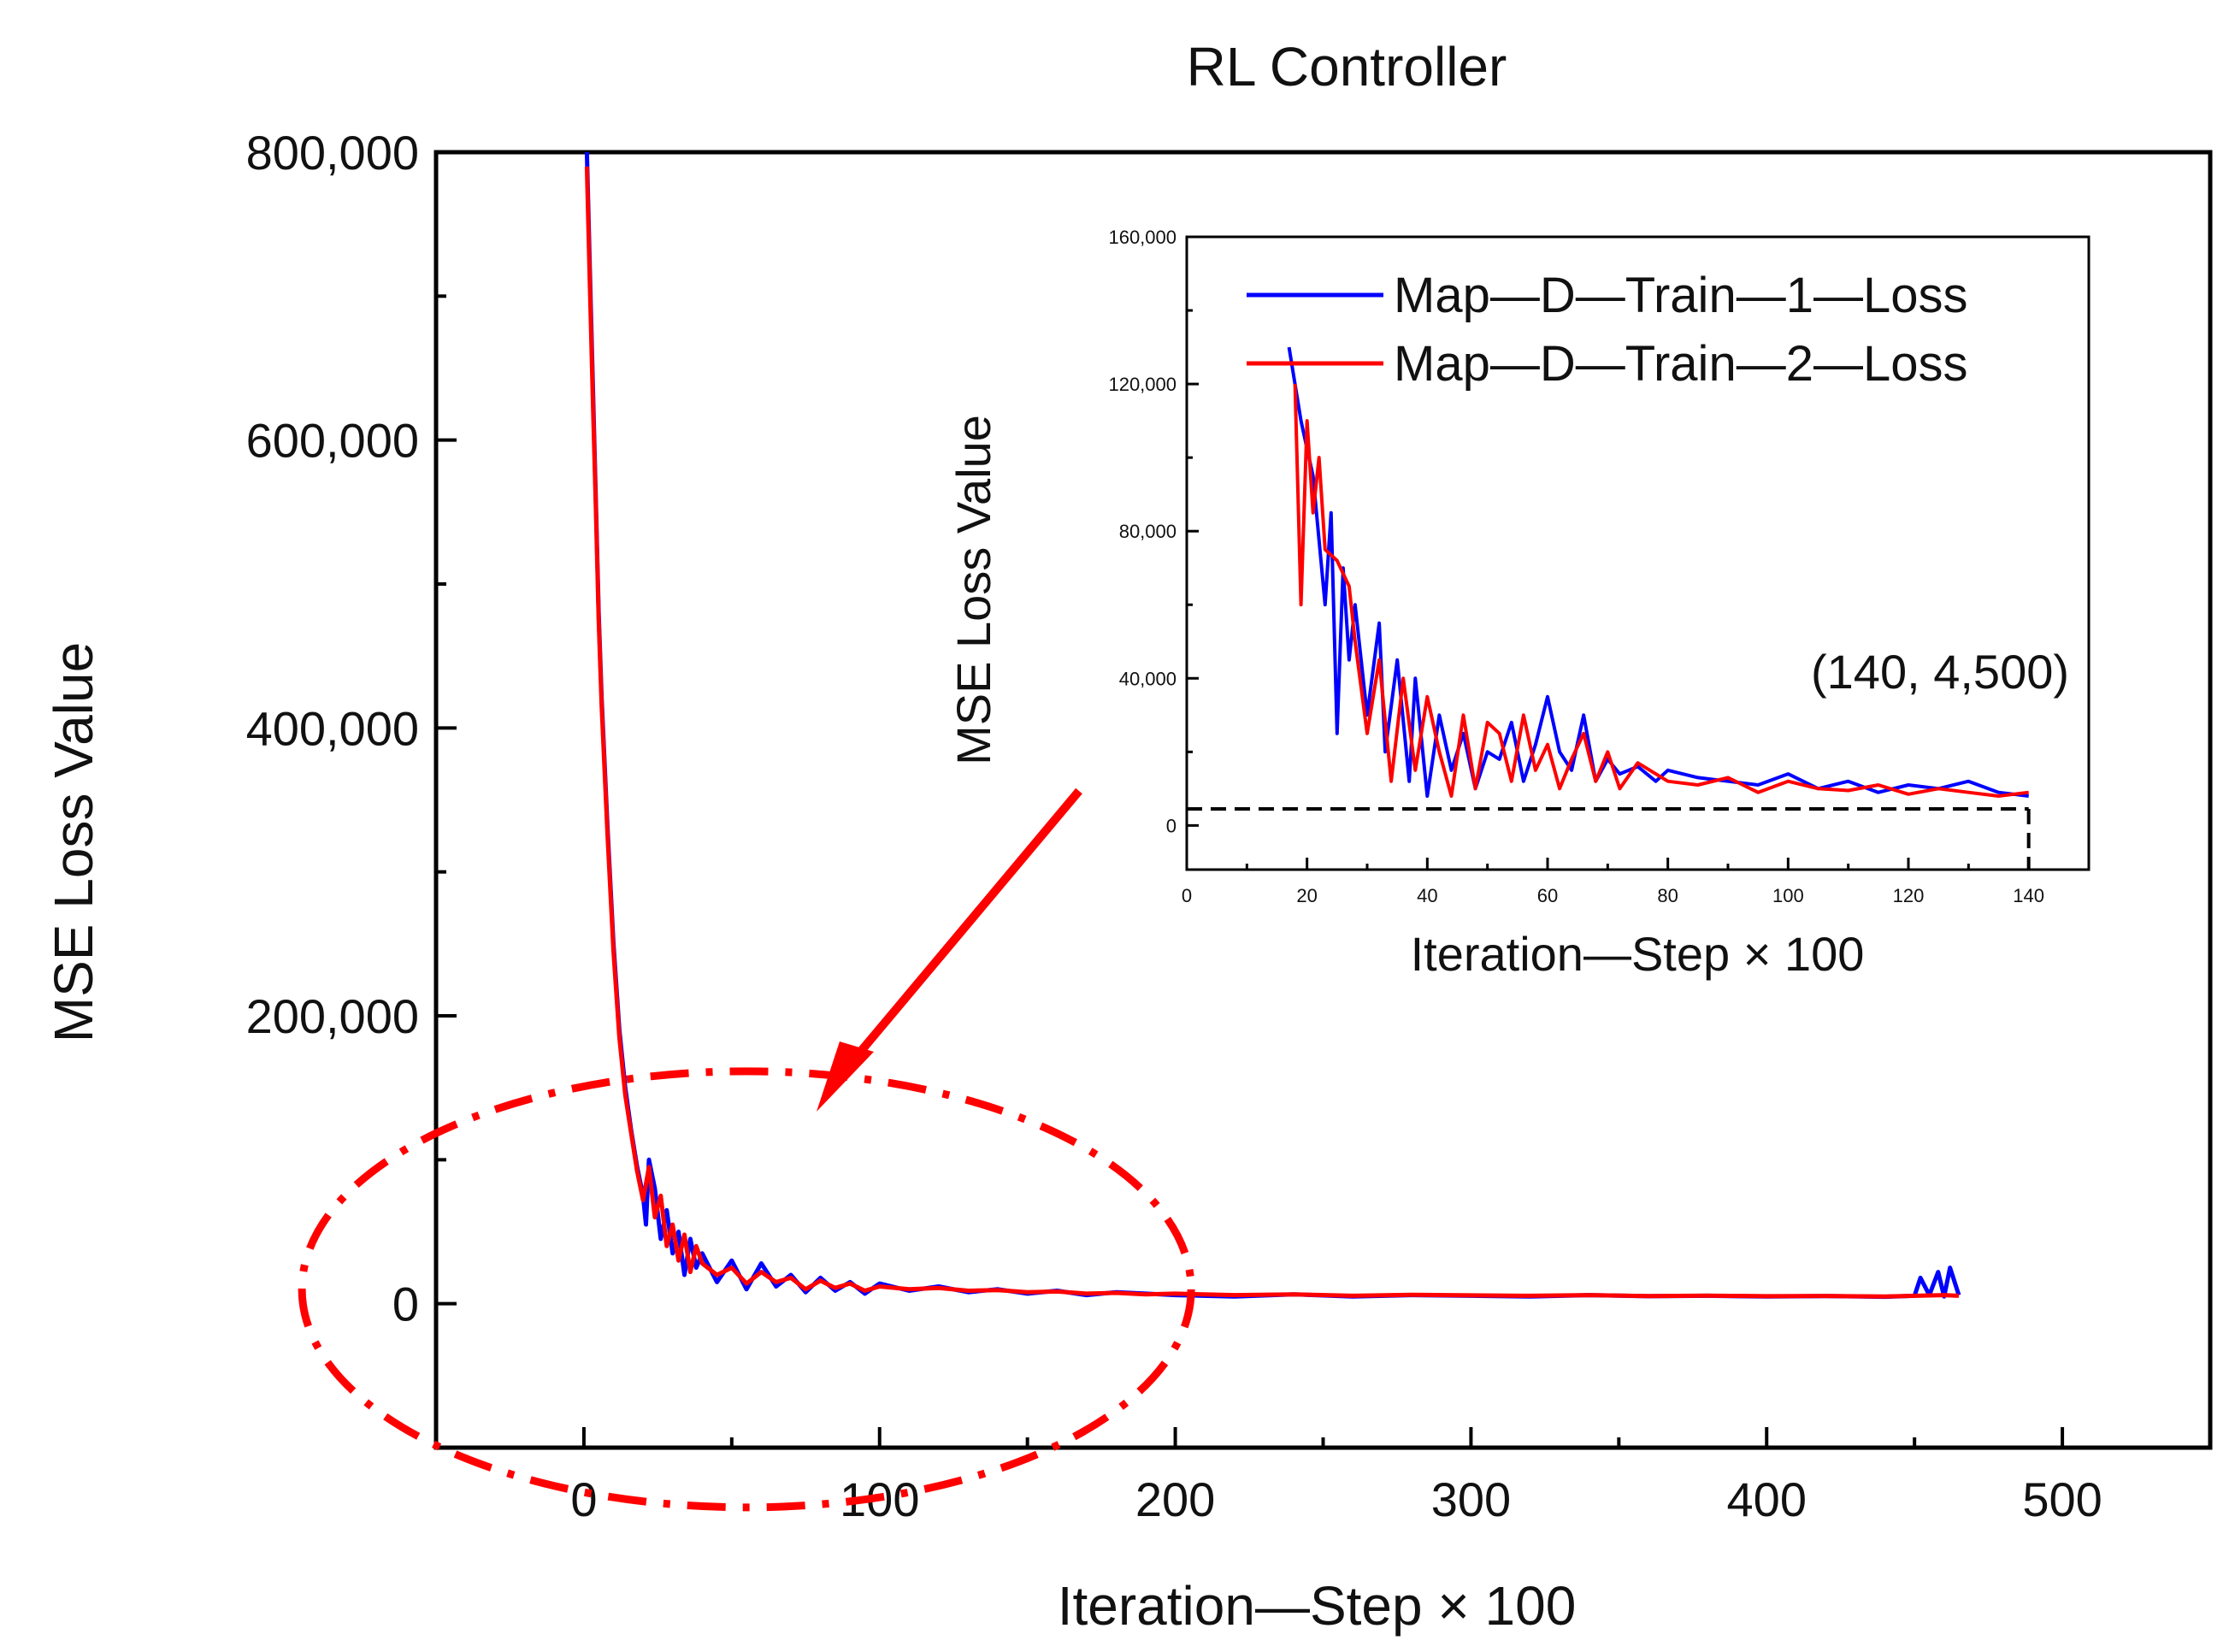 This screenshot has height=1652, width=2235. I want to click on inset-y-tick-label: 80,000, so click(1147, 531).